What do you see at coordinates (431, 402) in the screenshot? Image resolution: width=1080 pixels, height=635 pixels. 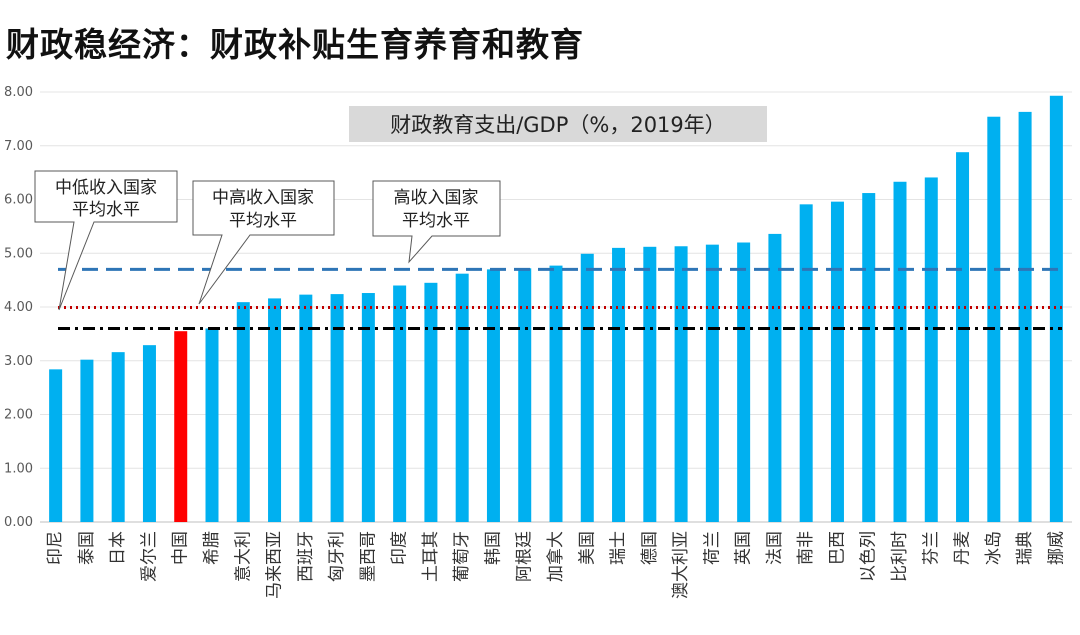 I see `bar-土耳其` at bounding box center [431, 402].